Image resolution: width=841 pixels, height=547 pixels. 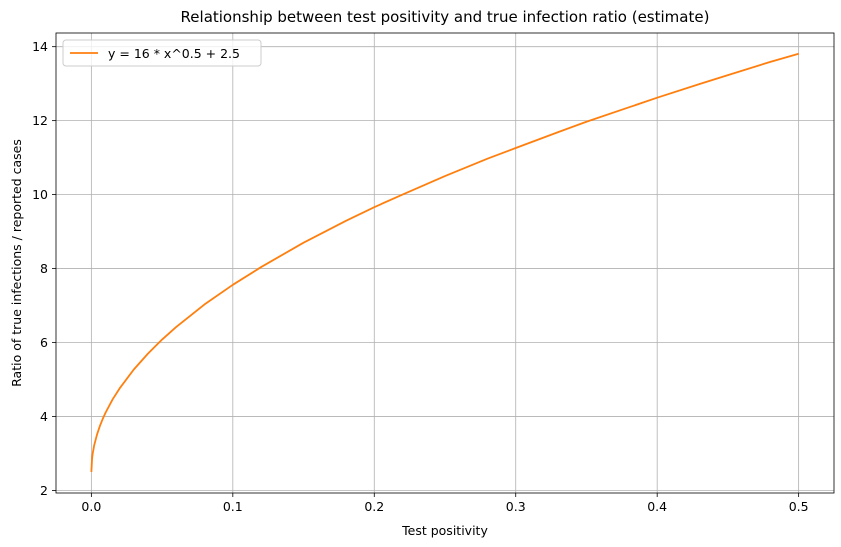 What do you see at coordinates (40, 120) in the screenshot?
I see `y-tick-label: 12` at bounding box center [40, 120].